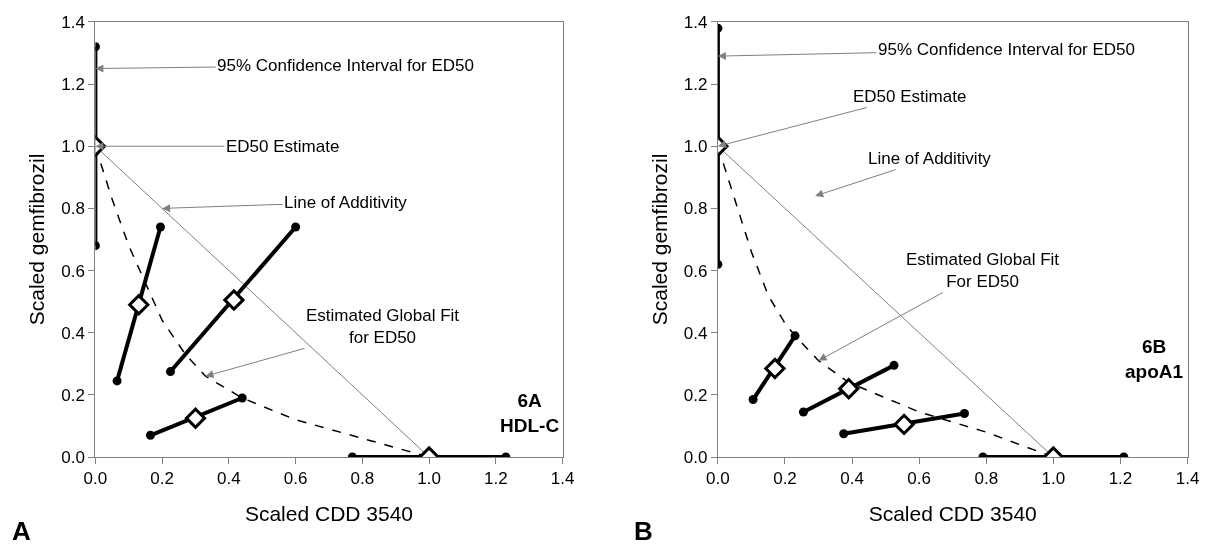  What do you see at coordinates (1154, 359) in the screenshot?
I see `annotation: 6B apoA1` at bounding box center [1154, 359].